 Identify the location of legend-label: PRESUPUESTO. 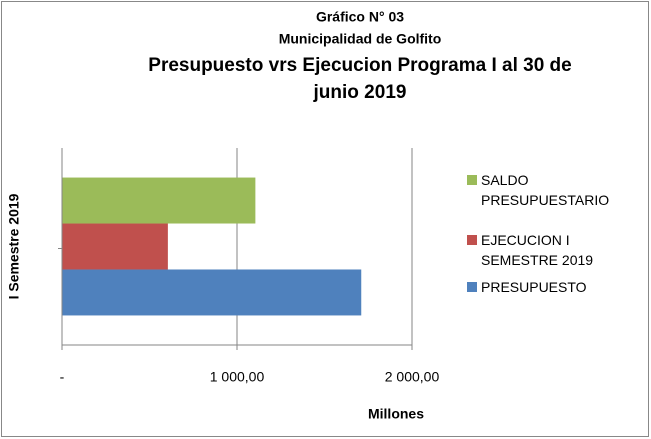
(534, 287).